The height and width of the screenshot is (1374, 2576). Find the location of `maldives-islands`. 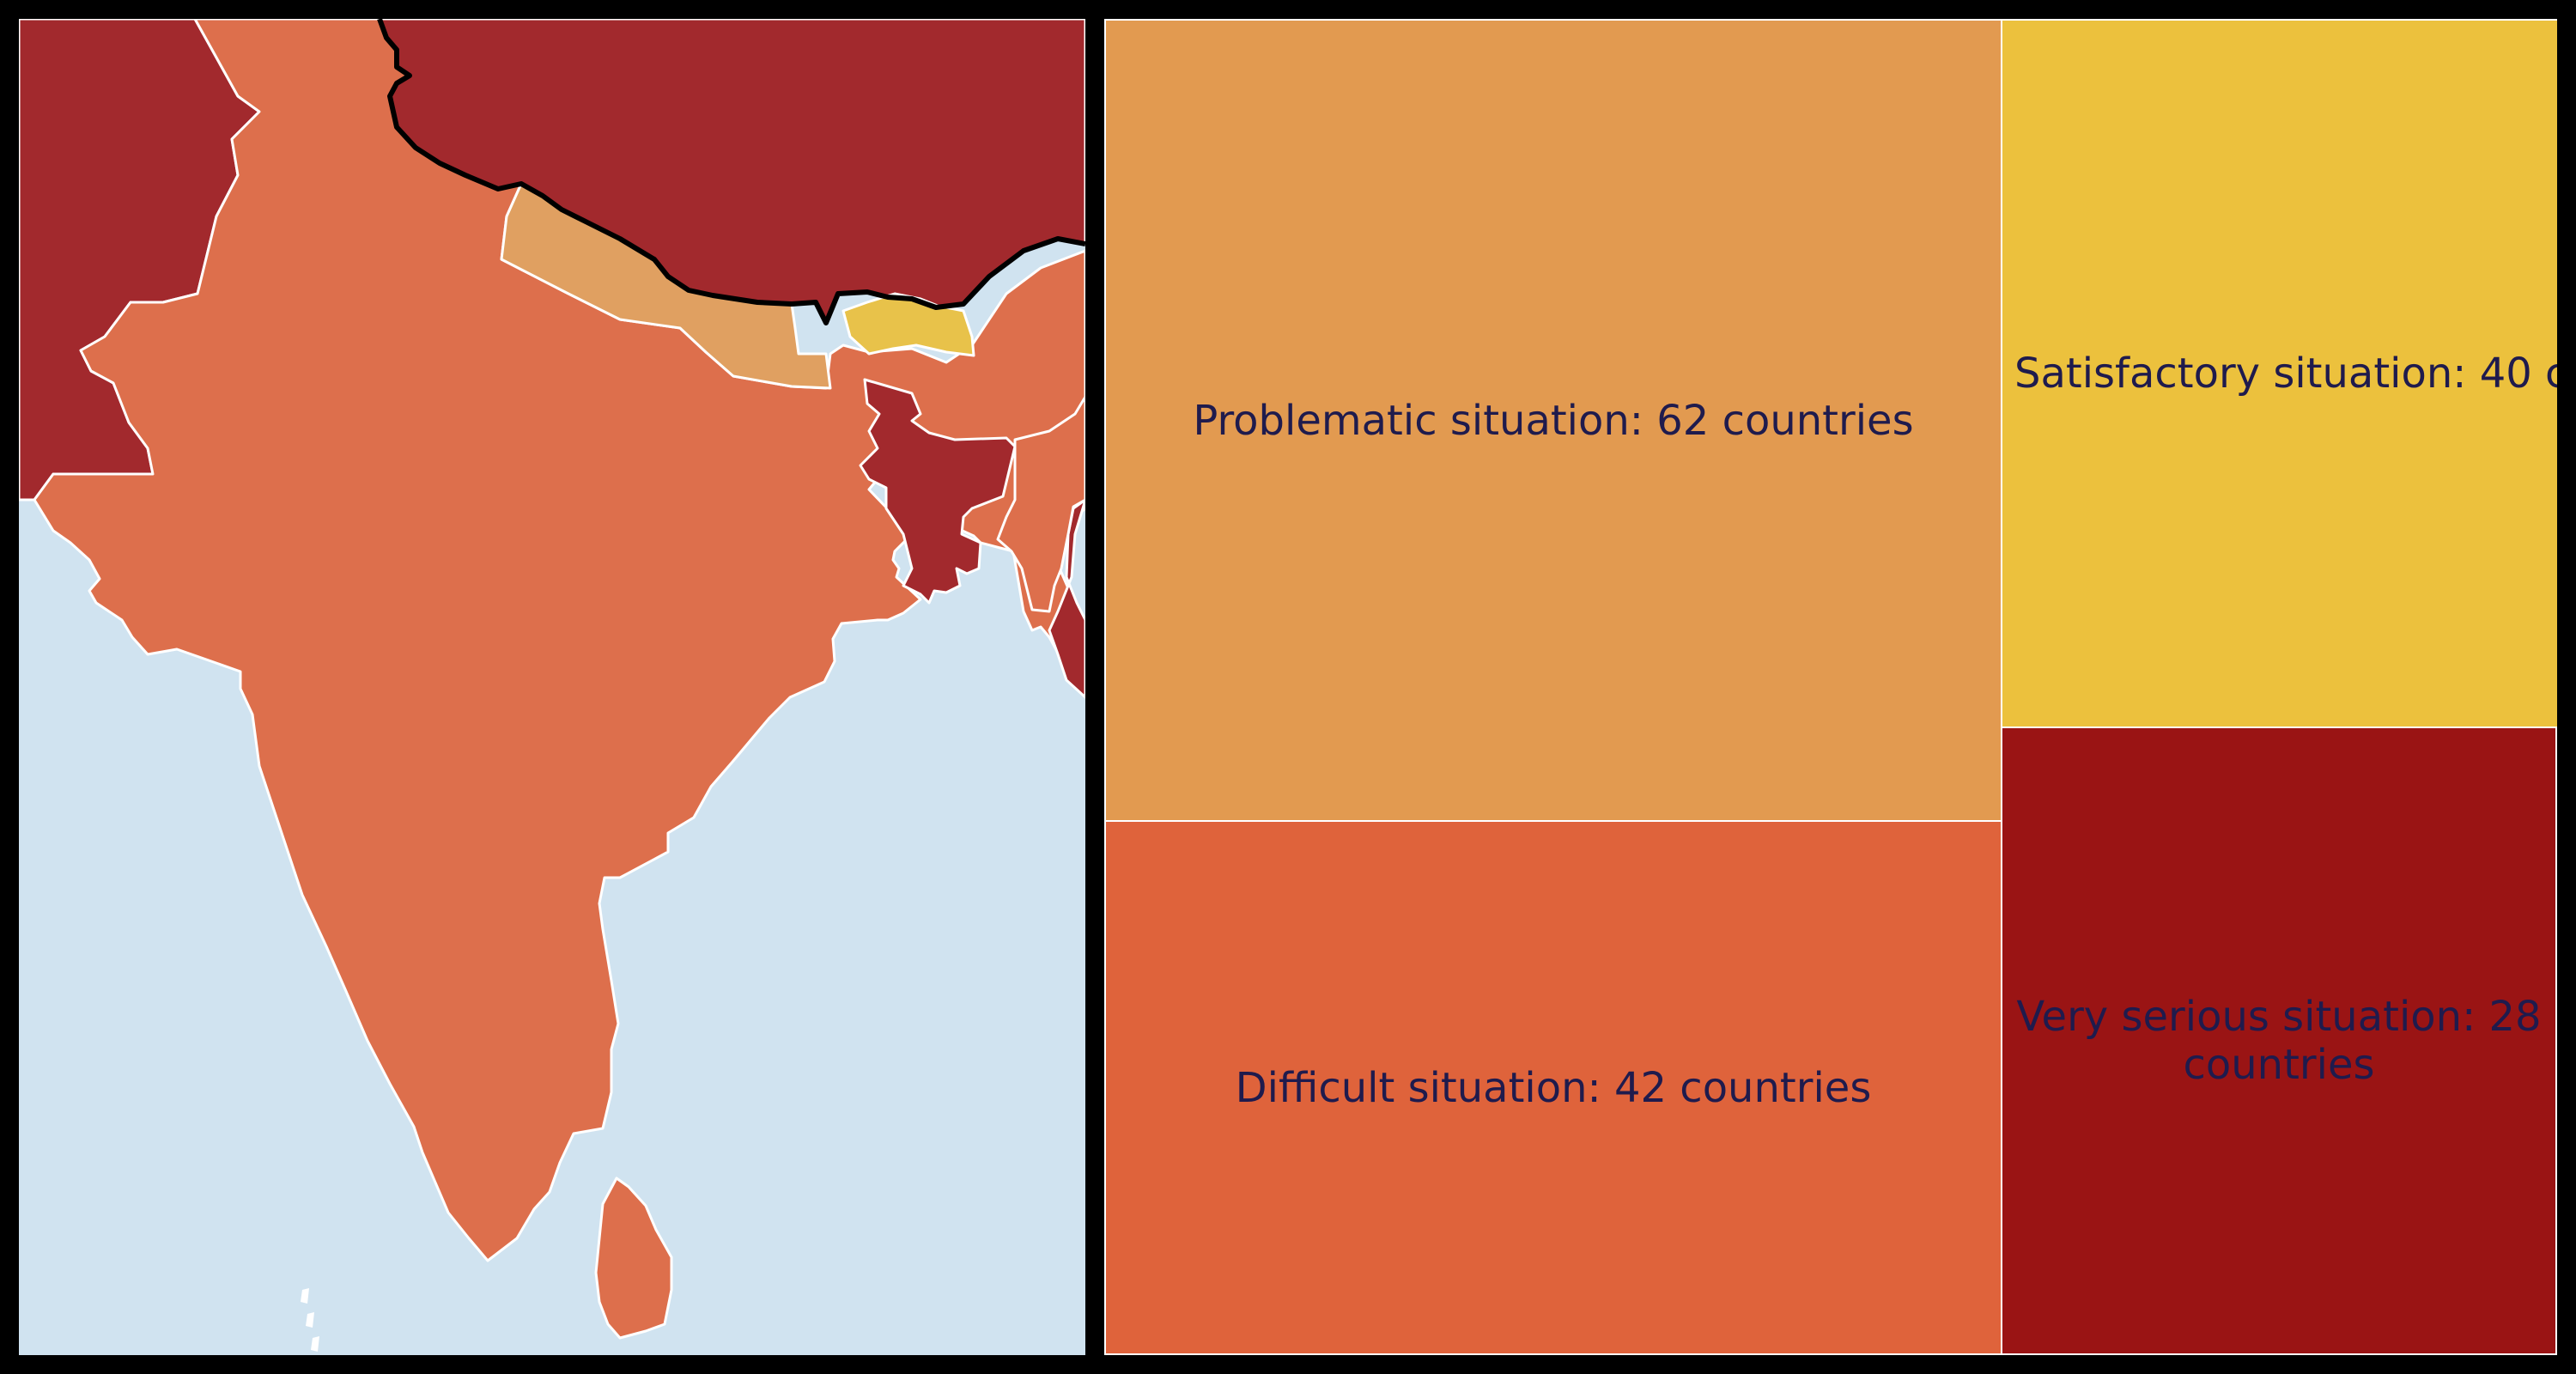

maldives-islands is located at coordinates (310, 1320).